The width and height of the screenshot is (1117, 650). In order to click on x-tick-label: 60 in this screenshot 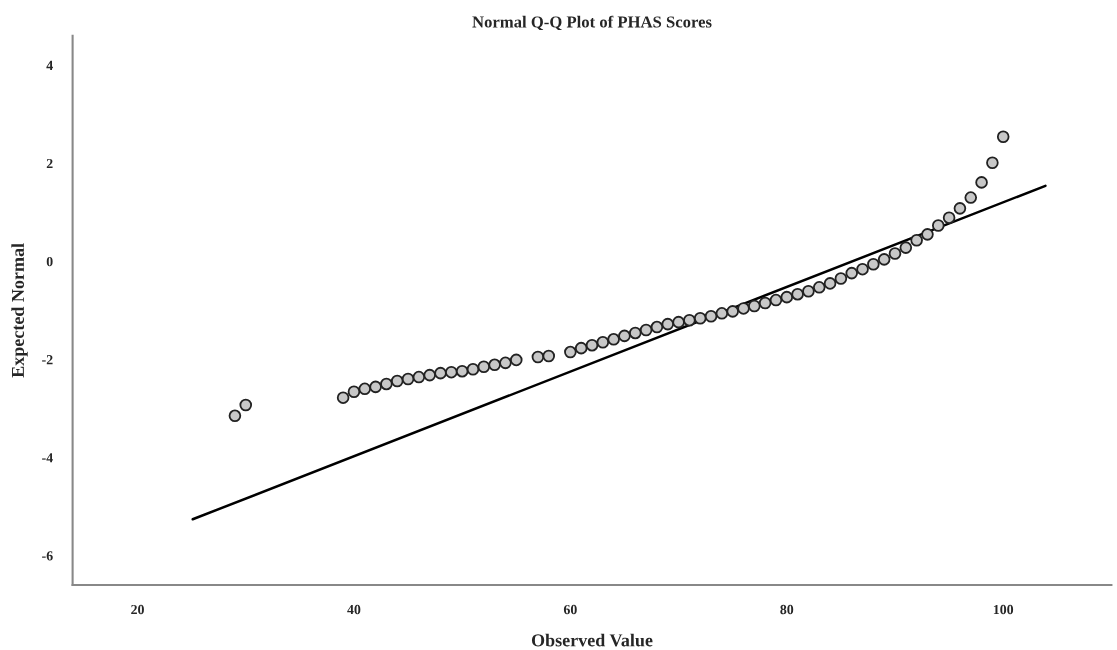, I will do `click(570, 609)`.